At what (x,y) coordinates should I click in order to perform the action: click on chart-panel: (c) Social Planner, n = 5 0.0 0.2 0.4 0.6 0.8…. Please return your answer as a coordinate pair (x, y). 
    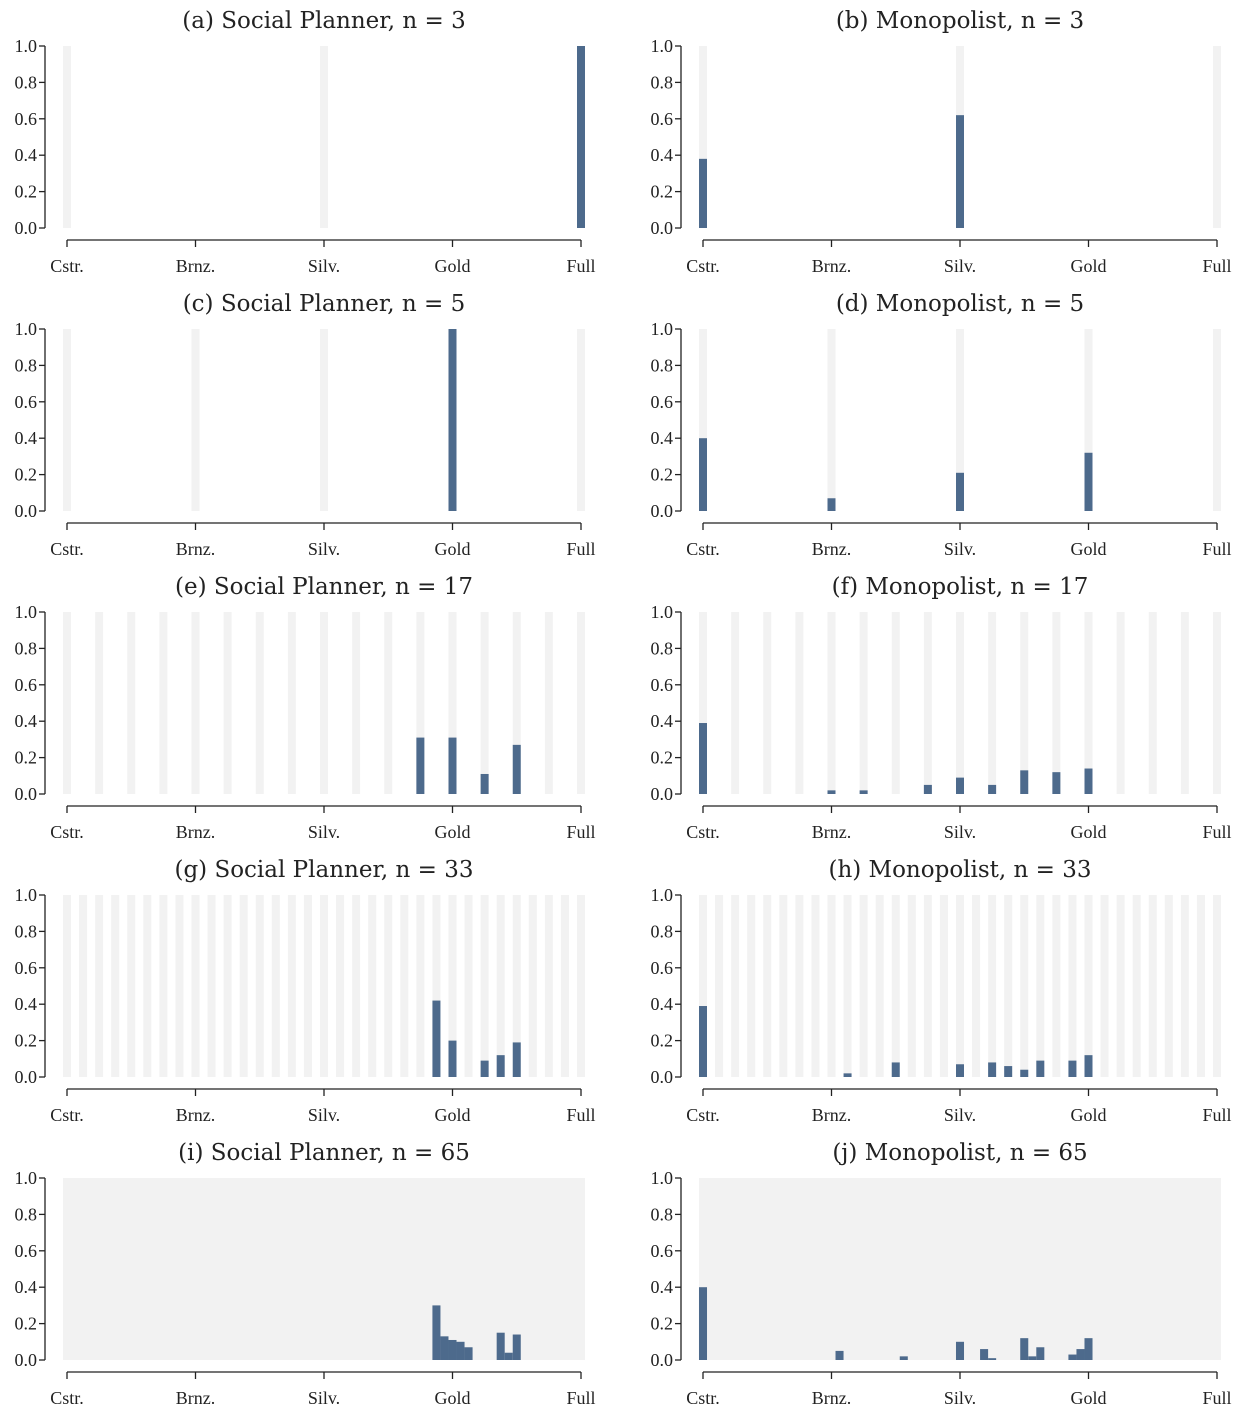
    Looking at the image, I should click on (305, 425).